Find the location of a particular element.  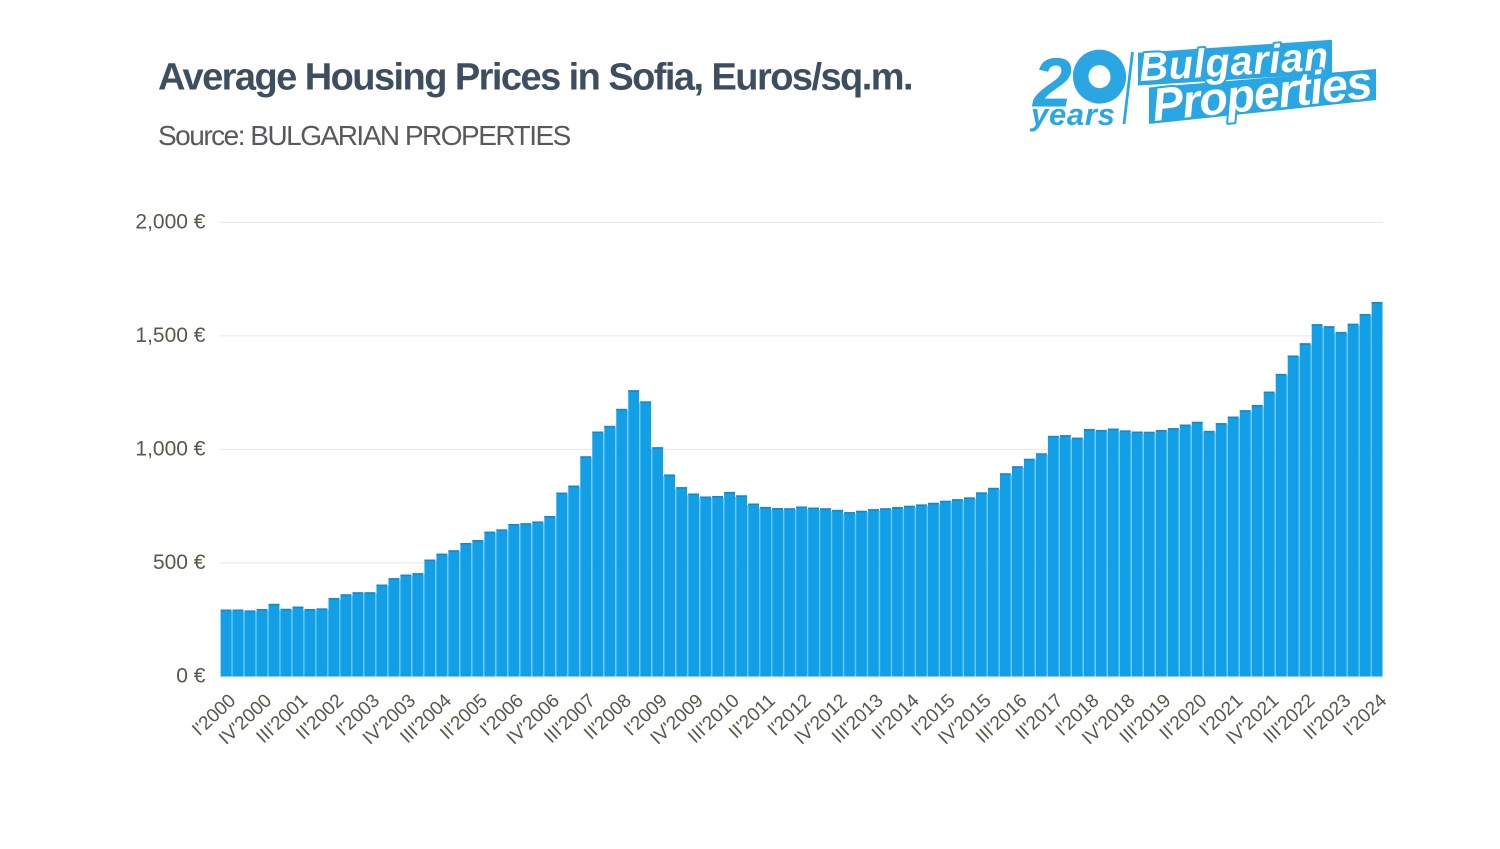

svg-text: Source: BULGARIAN PROPERTIES is located at coordinates (364, 135).